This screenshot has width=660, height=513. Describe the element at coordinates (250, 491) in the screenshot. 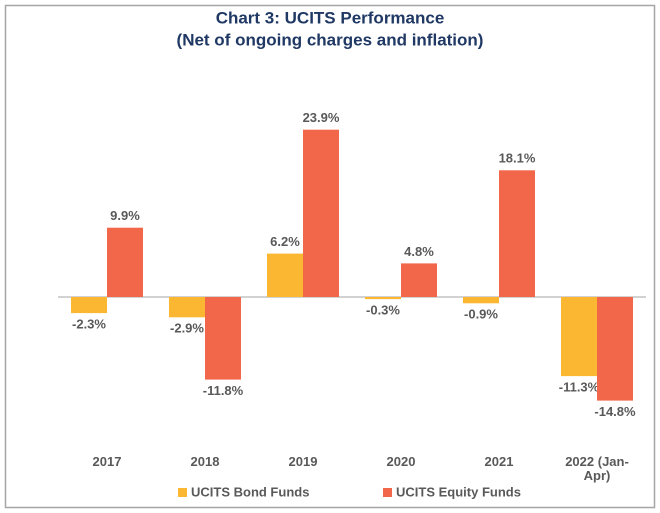

I see `legend-label: UCITS Bond Funds` at that location.